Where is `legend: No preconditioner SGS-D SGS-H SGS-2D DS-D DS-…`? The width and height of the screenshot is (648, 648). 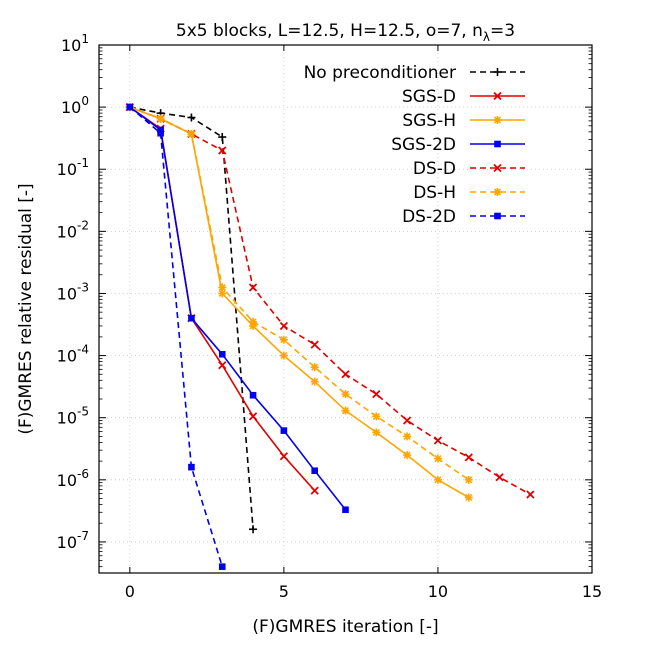
legend: No preconditioner SGS-D SGS-H SGS-2D DS-D DS-… is located at coordinates (414, 145).